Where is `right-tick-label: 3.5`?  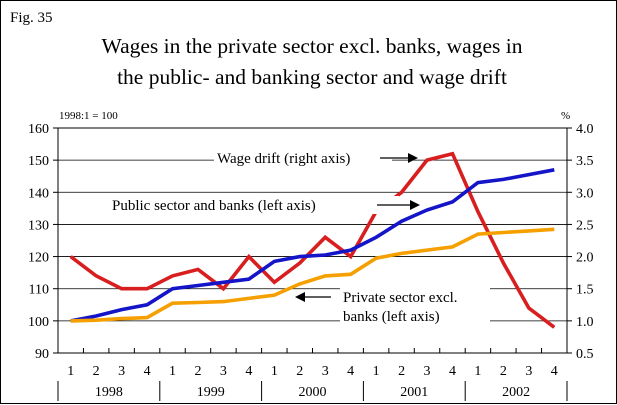 right-tick-label: 3.5 is located at coordinates (585, 161).